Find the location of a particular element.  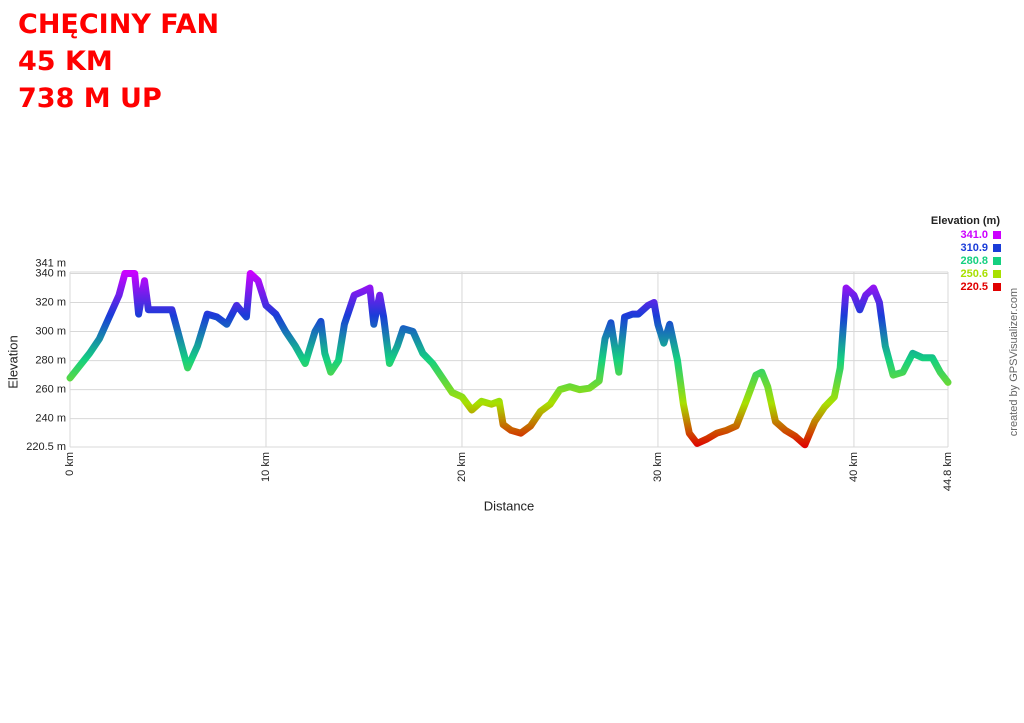

y-tick-label: 300 m is located at coordinates (50, 331).